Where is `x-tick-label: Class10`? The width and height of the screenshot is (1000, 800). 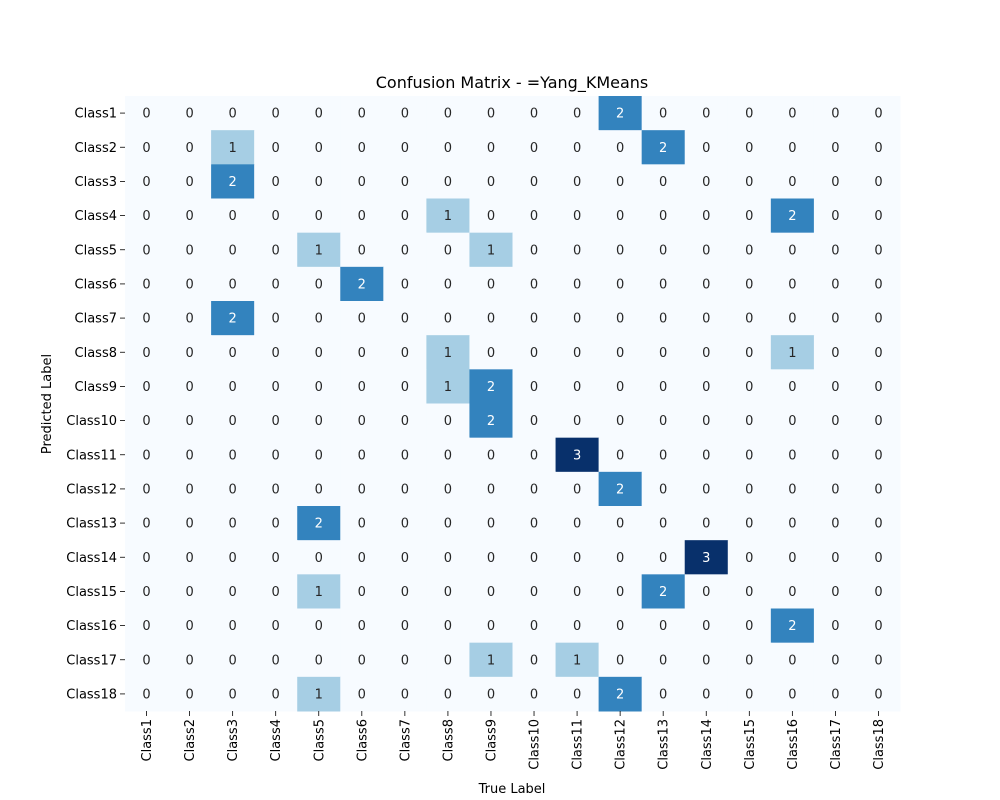
x-tick-label: Class10 is located at coordinates (535, 744).